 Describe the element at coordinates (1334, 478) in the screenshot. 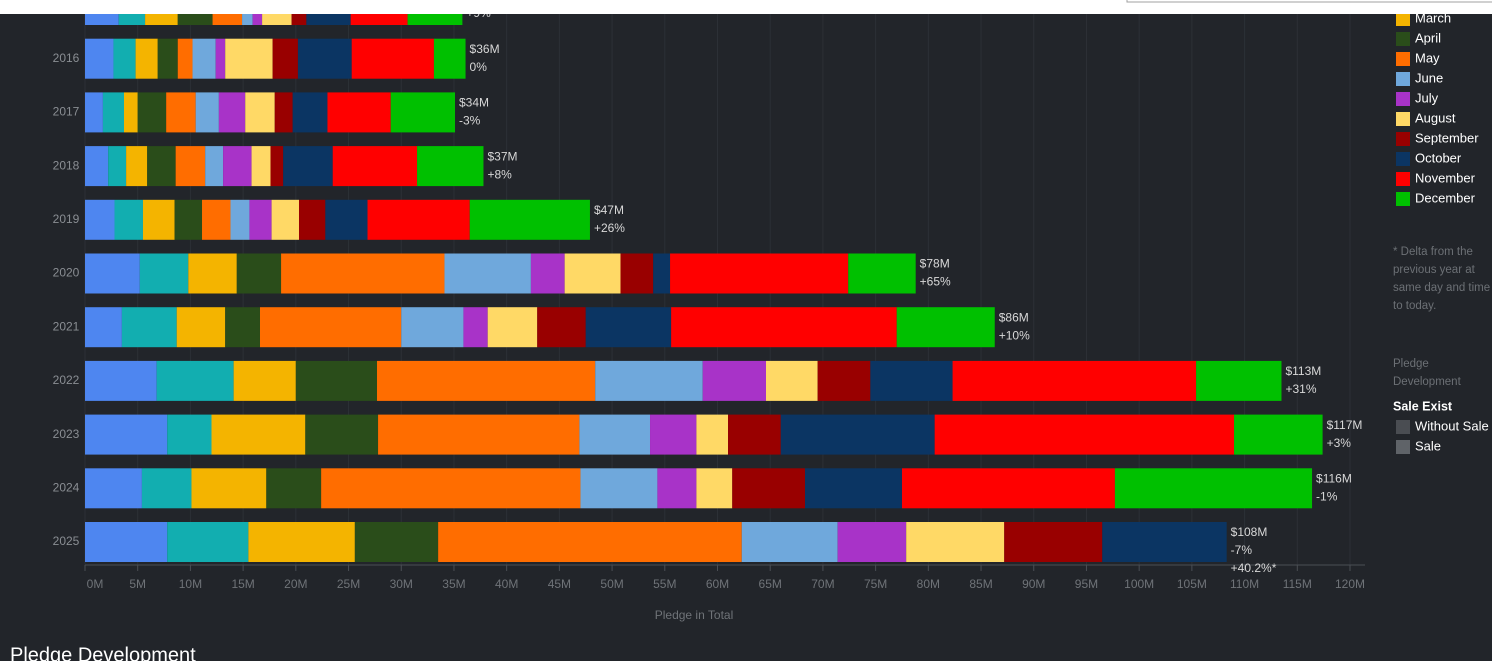

I see `bar-label: $116M` at that location.